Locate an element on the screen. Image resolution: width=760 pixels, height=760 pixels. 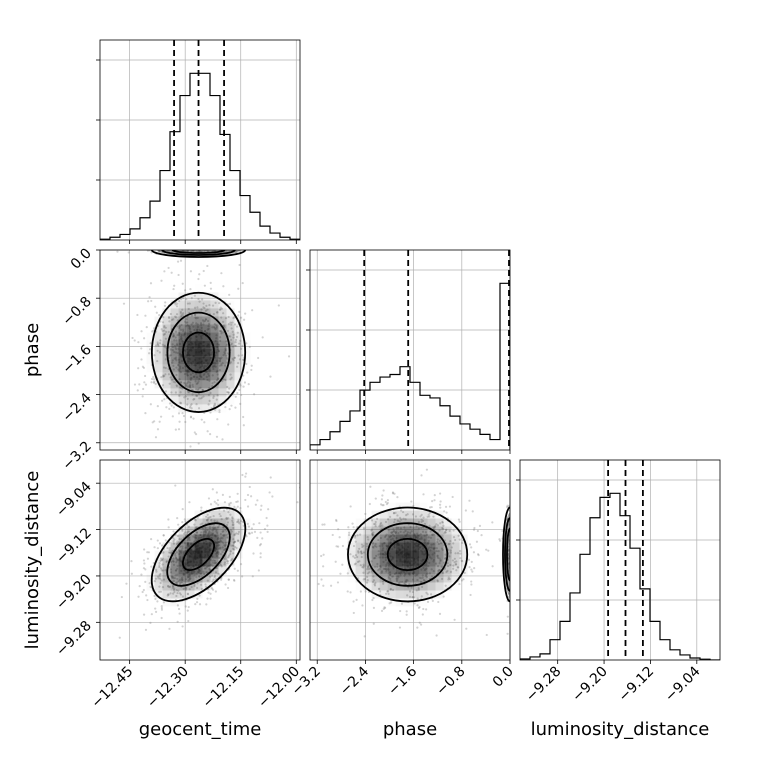
panel-luminosity-distance-vs-luminosity-distance: −9.28 −9.20 −9.12 −9.04 is located at coordinates (618, 582).